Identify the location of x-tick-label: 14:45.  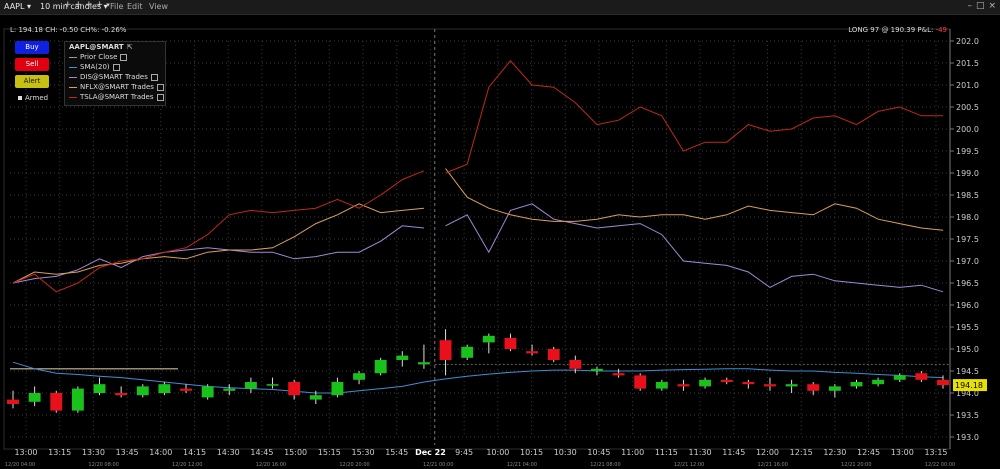
(261, 452).